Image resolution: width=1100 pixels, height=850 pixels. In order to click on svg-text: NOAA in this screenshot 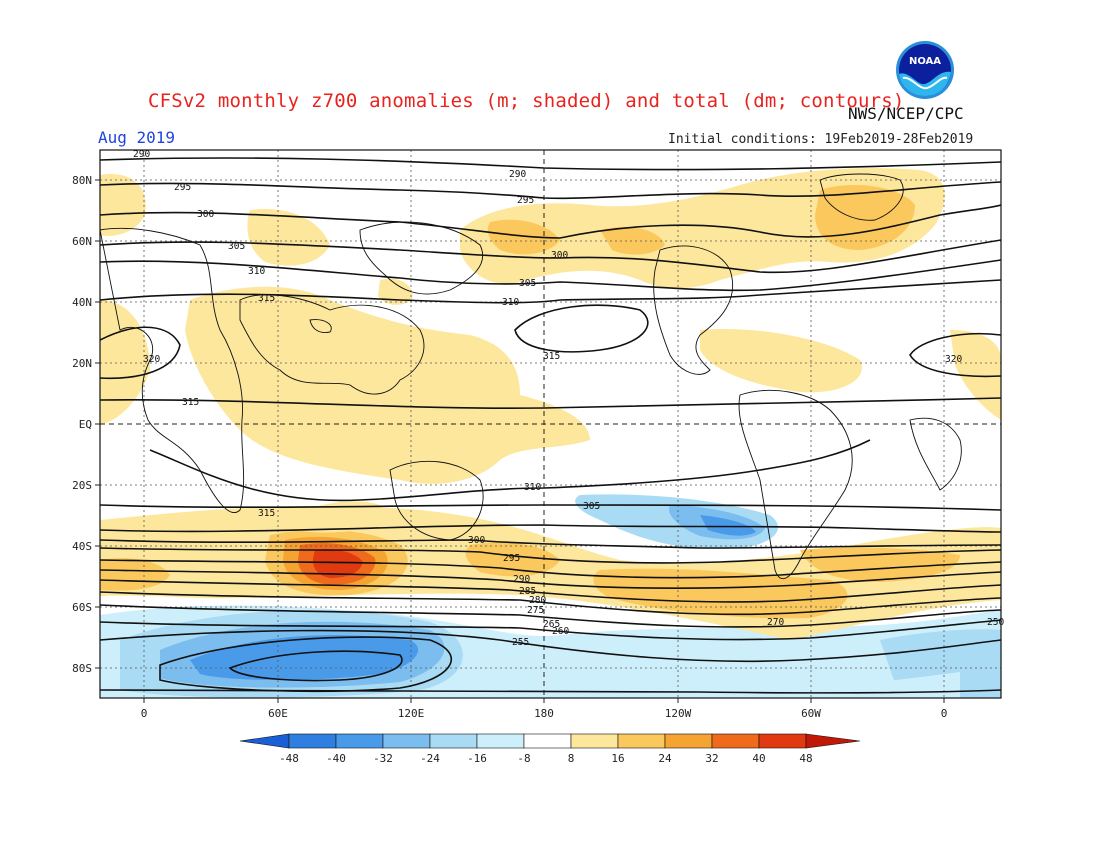, I will do `click(925, 61)`.